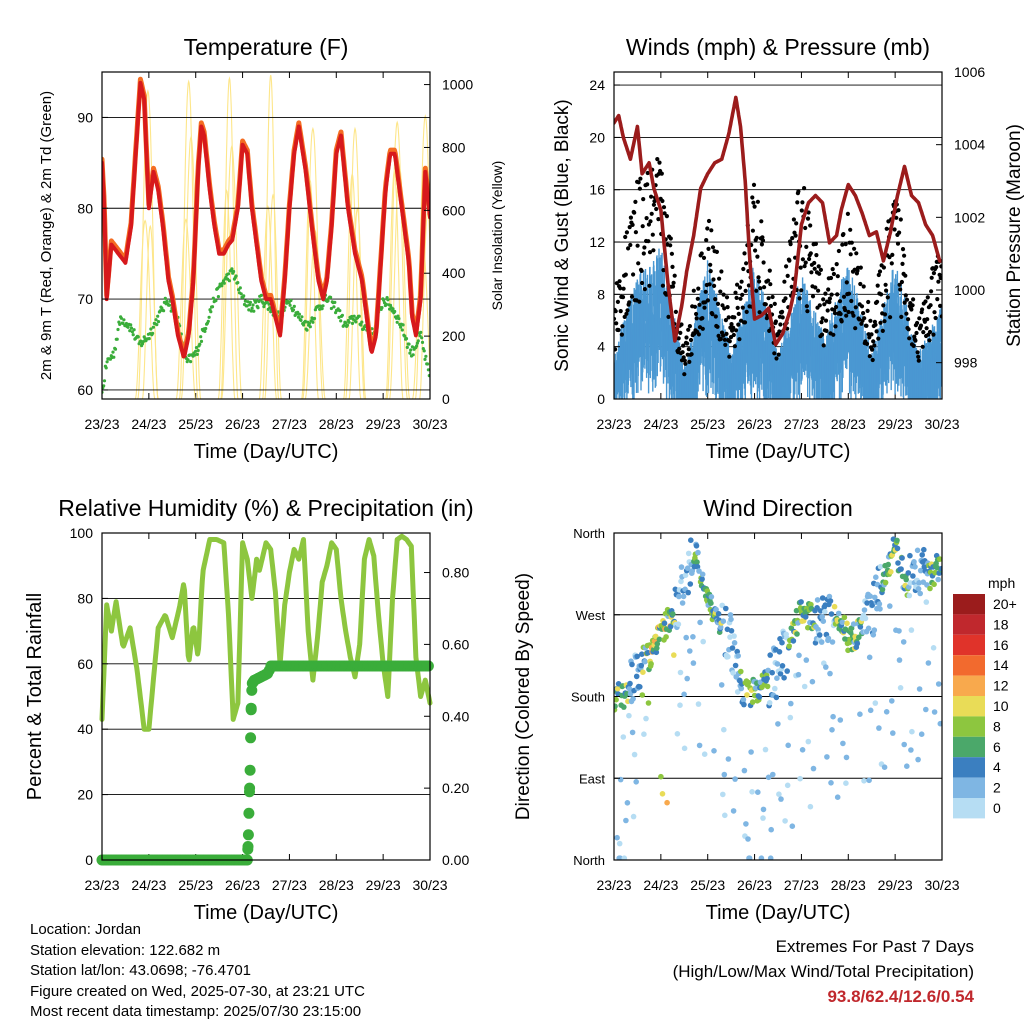  What do you see at coordinates (249, 792) in the screenshot?
I see `precip-point` at bounding box center [249, 792].